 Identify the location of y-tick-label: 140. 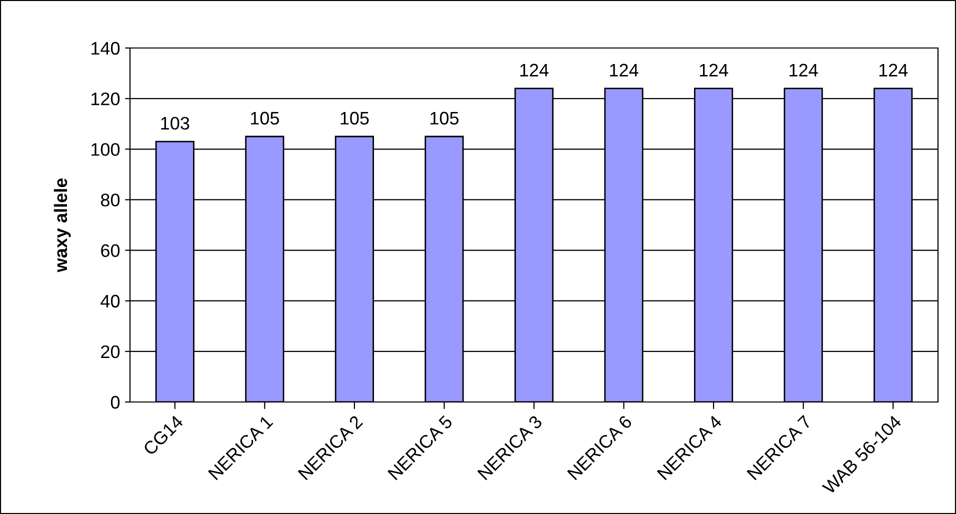
(106, 48).